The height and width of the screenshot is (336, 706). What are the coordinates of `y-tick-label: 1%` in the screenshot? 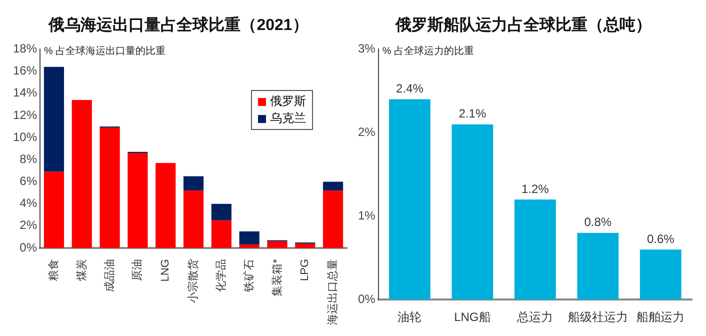 It's located at (367, 215).